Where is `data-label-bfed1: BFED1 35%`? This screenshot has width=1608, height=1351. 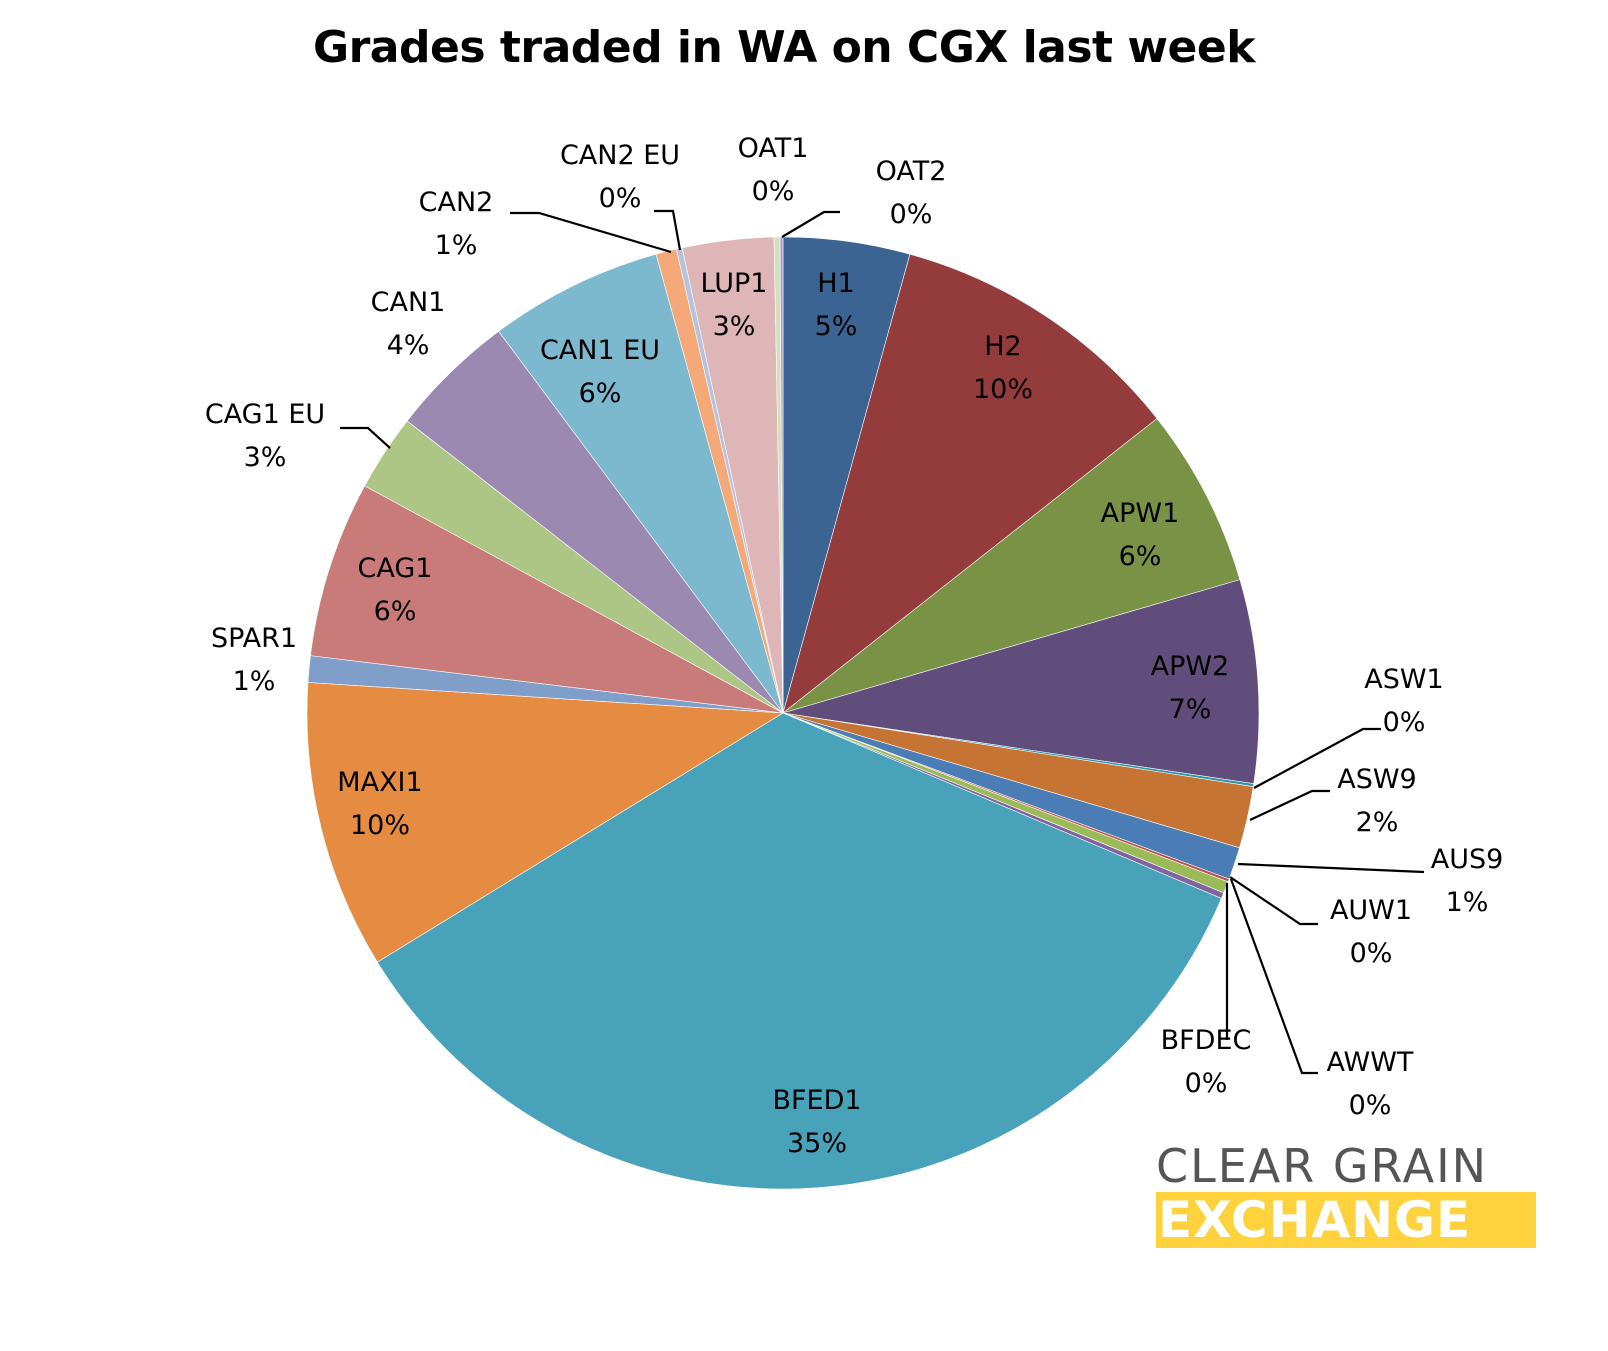 data-label-bfed1: BFED1 35% is located at coordinates (816, 1122).